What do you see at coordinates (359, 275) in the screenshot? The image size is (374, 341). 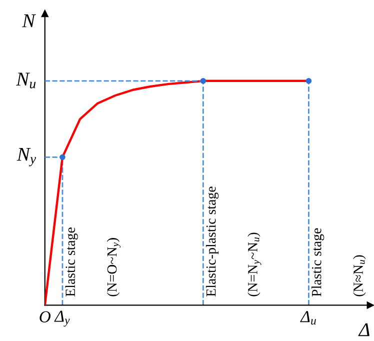 I see `annotation: (N≈N$_{u}$)` at bounding box center [359, 275].